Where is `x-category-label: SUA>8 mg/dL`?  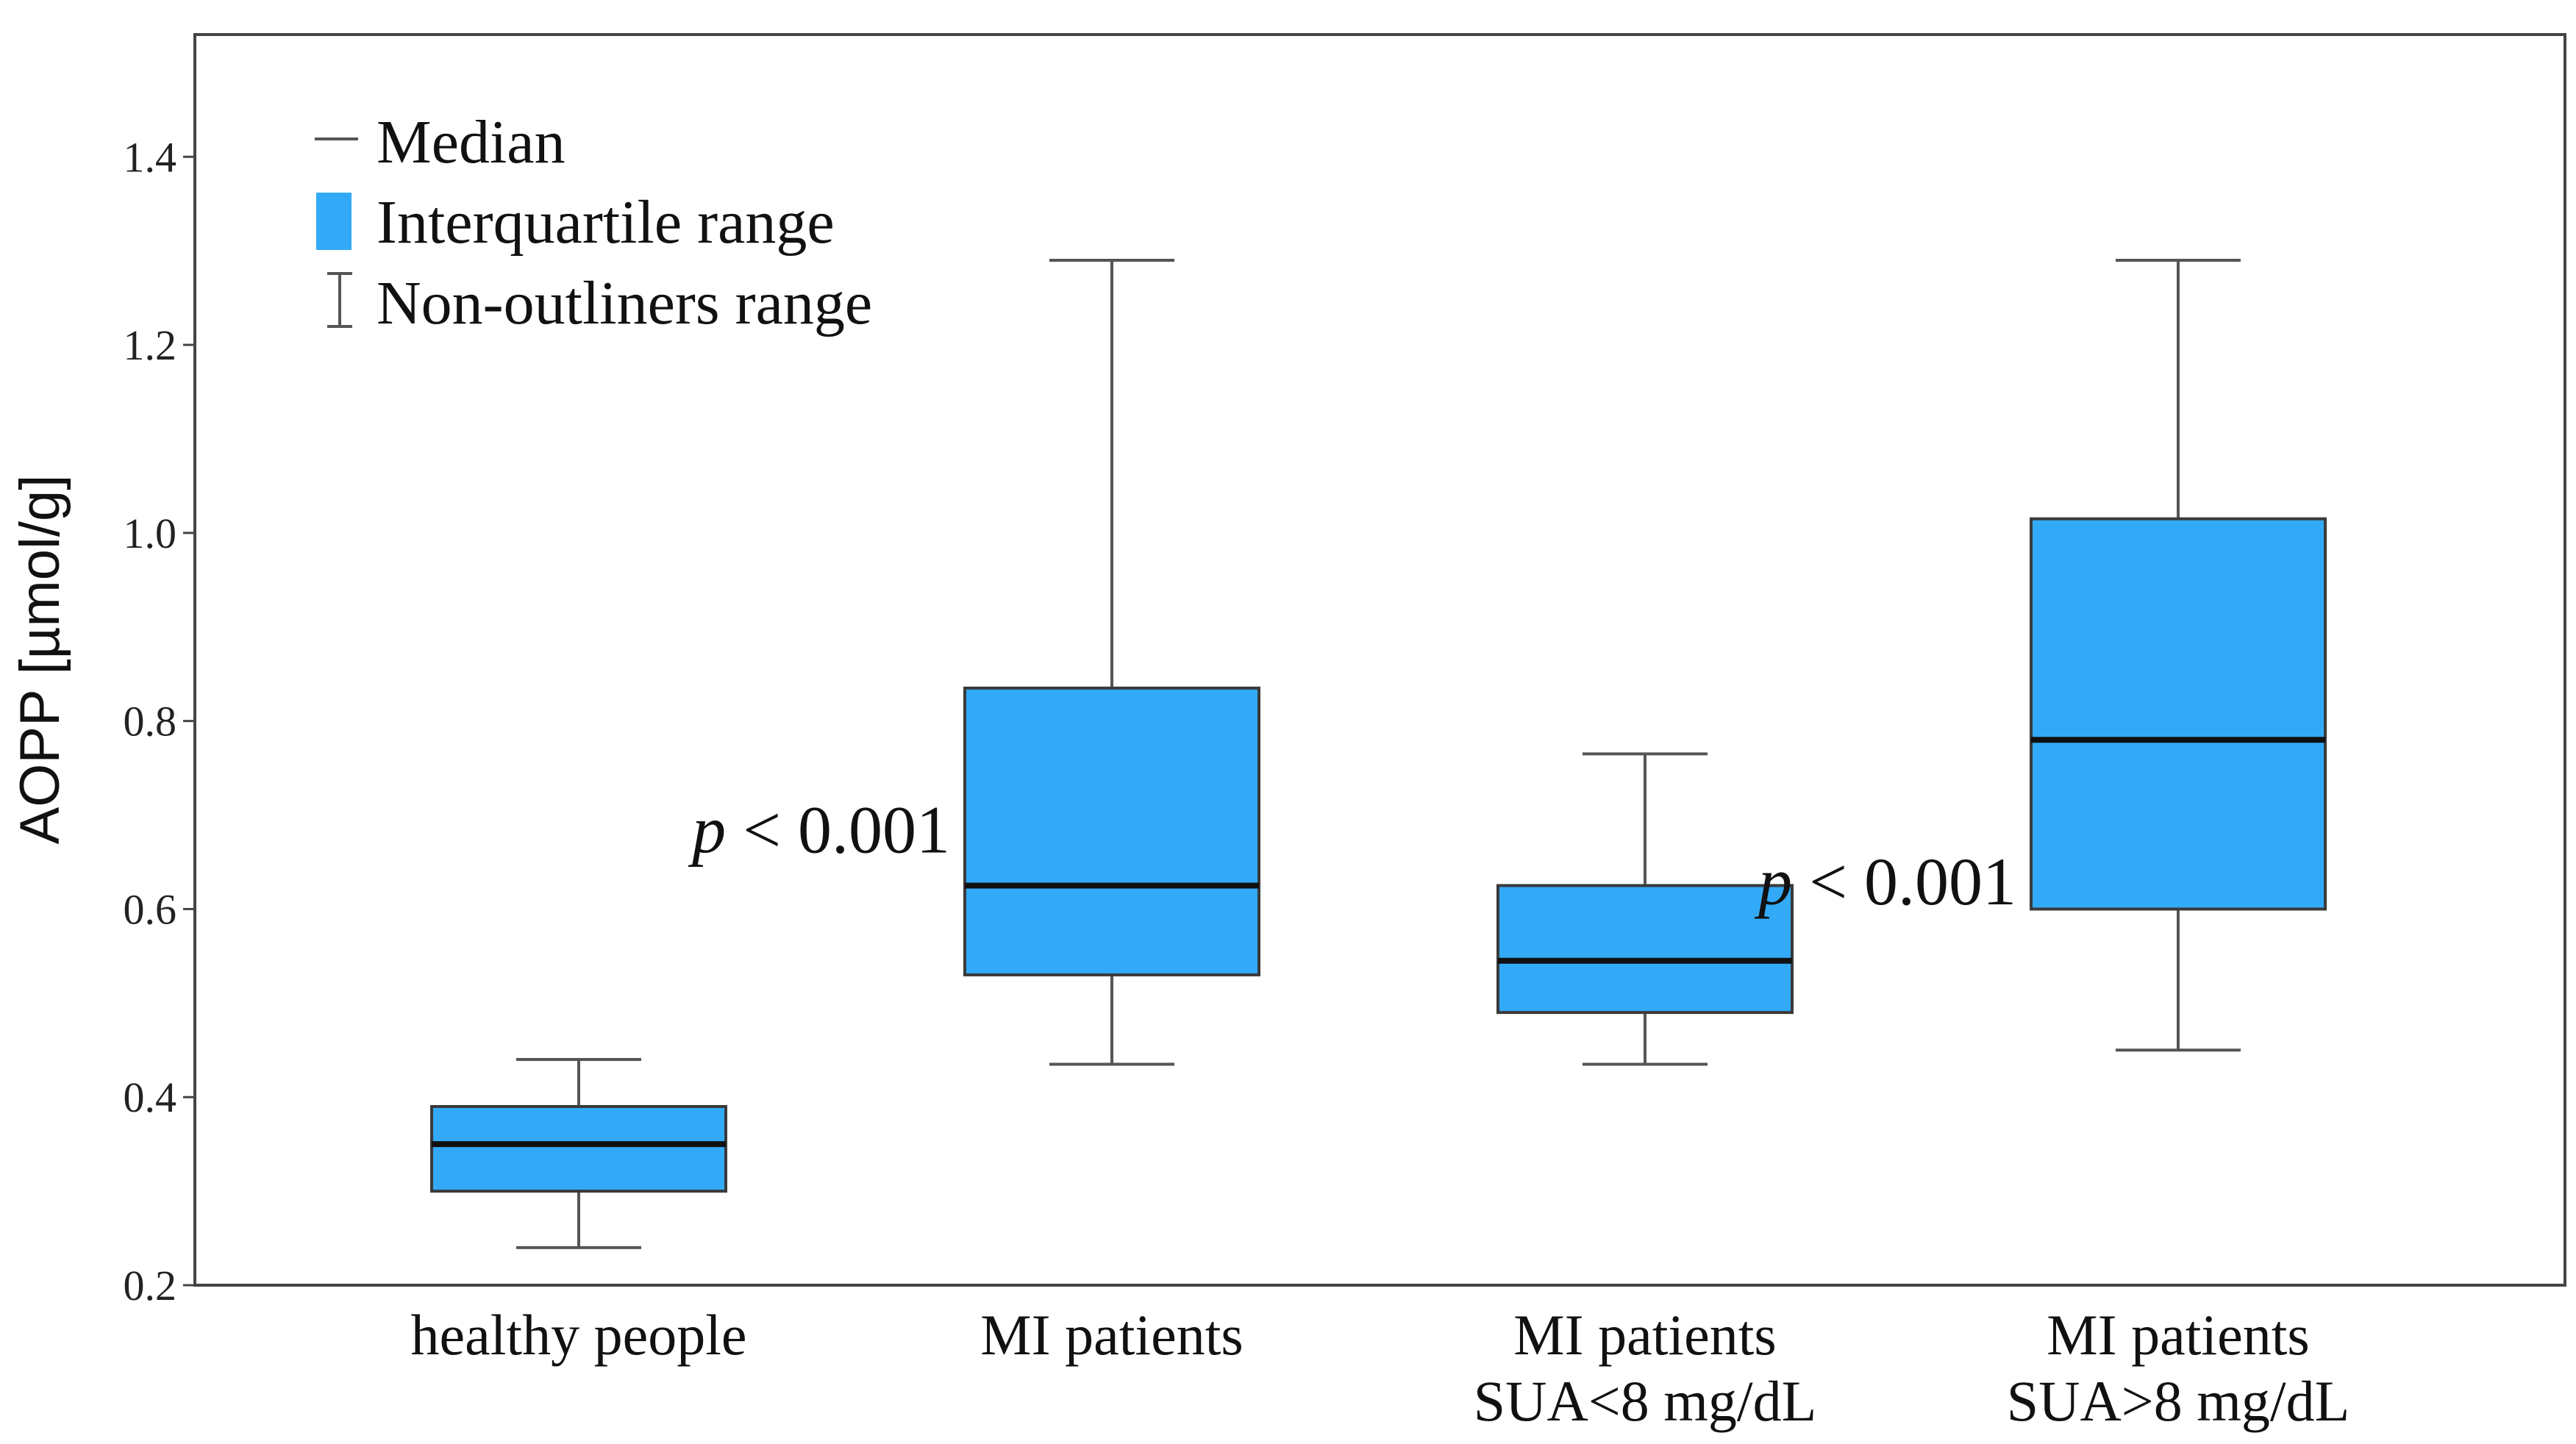
x-category-label: SUA>8 mg/dL is located at coordinates (2178, 1401).